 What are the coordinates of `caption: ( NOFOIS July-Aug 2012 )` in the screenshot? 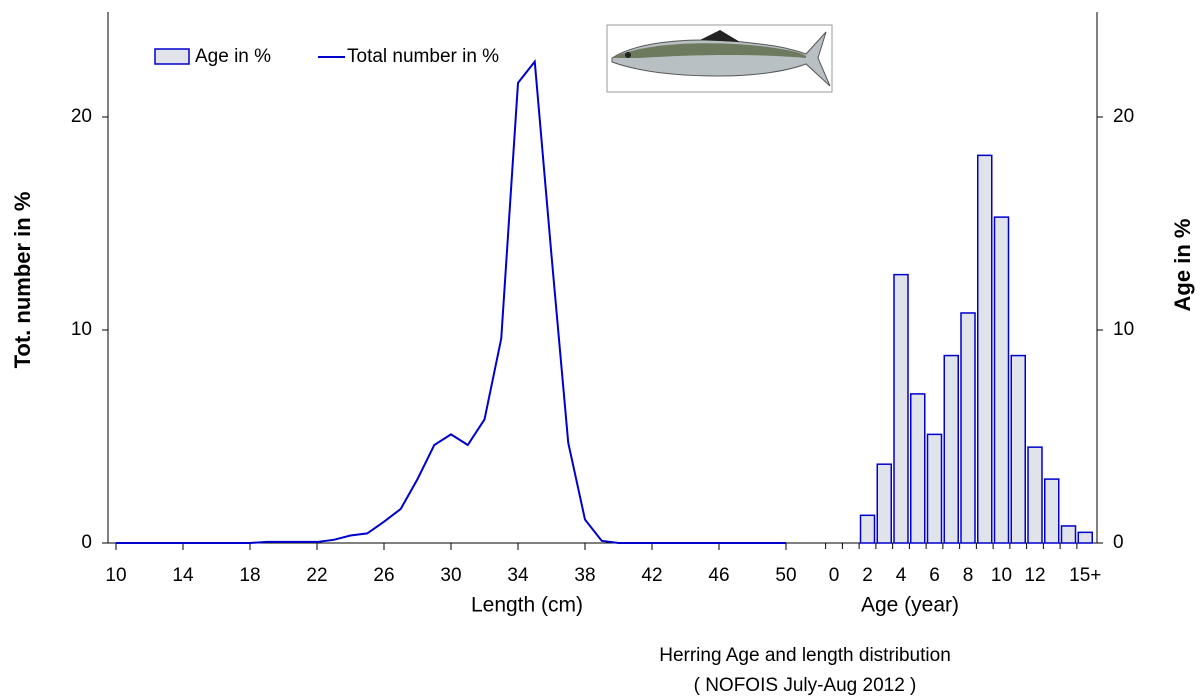 It's located at (805, 685).